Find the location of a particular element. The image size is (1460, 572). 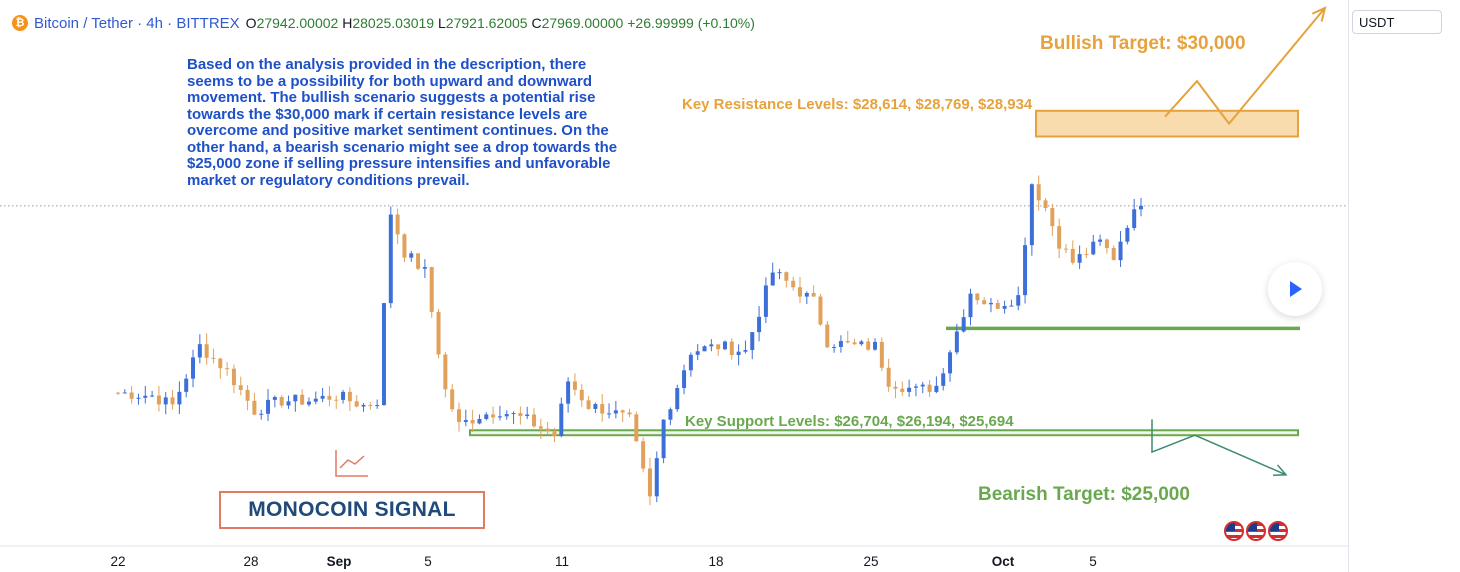

close-value: 27969.00000 is located at coordinates (582, 23).